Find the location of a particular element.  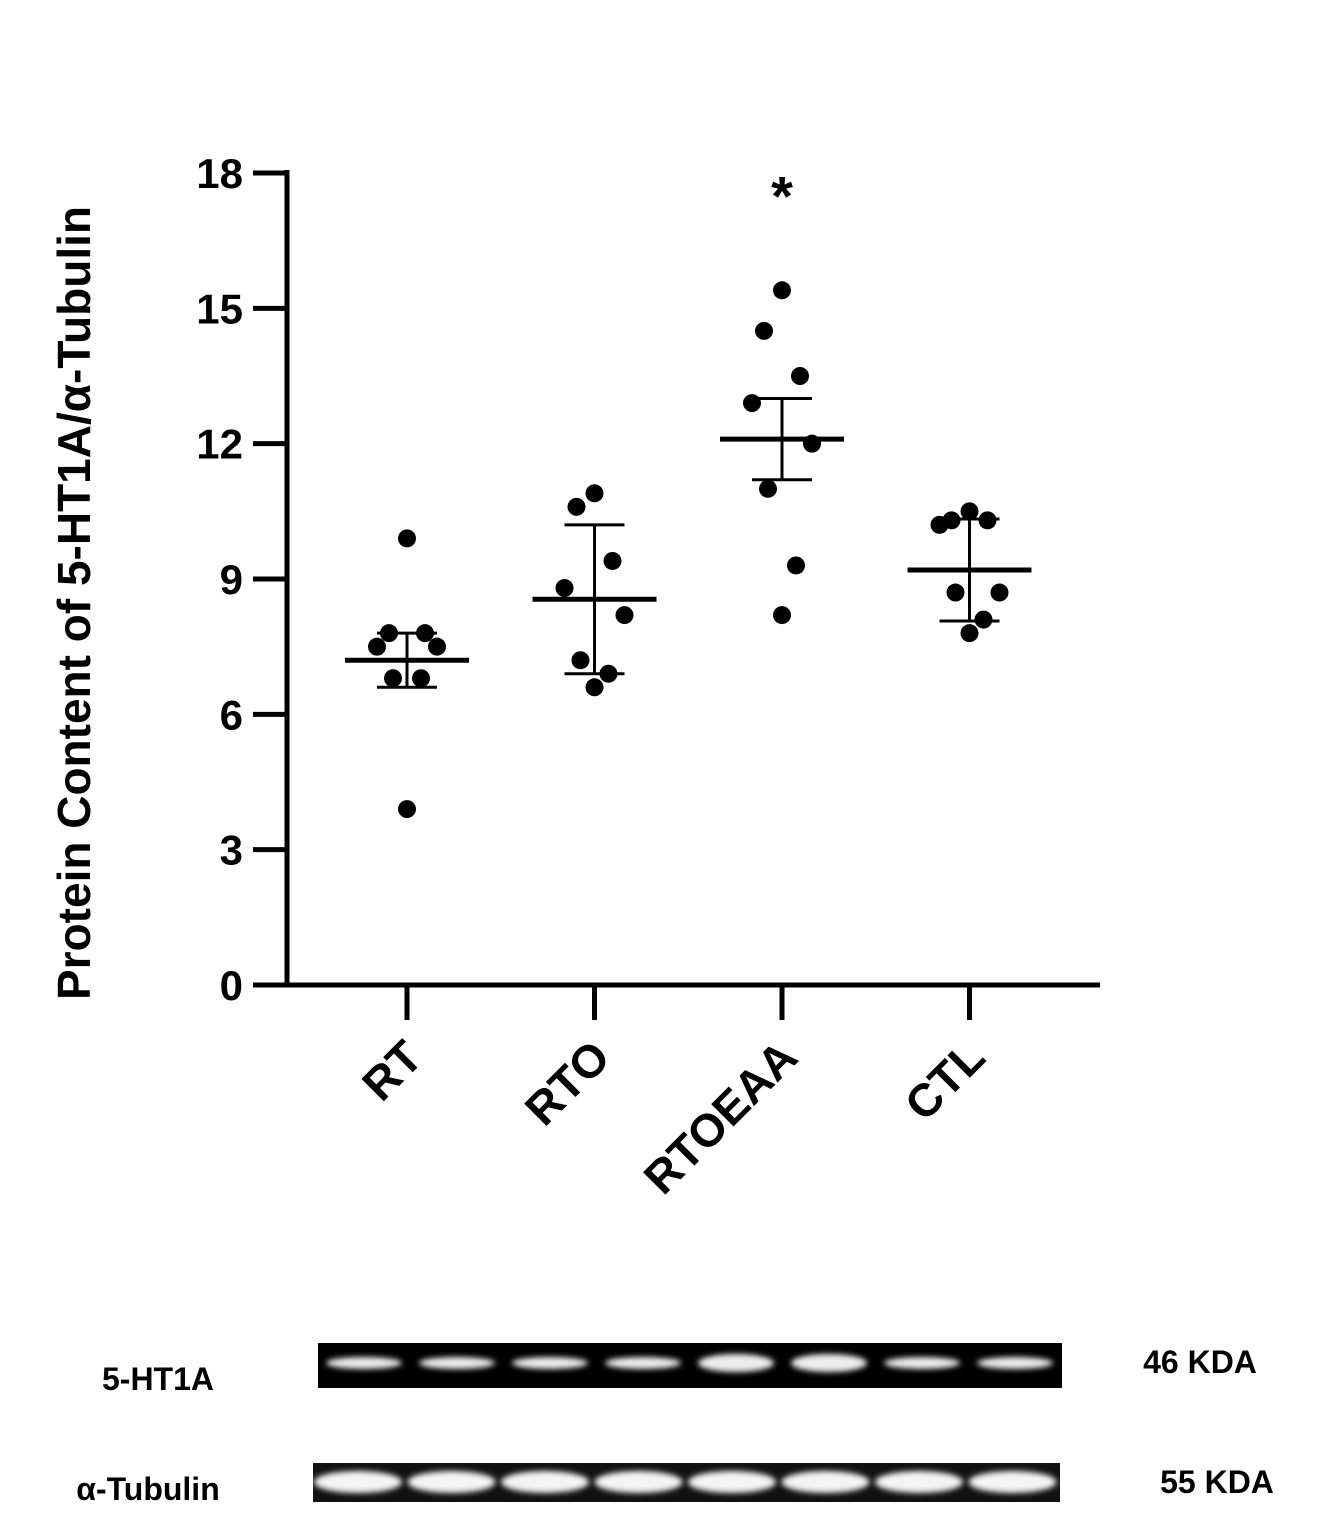

blot-label: 5-HT1A is located at coordinates (158, 1379).